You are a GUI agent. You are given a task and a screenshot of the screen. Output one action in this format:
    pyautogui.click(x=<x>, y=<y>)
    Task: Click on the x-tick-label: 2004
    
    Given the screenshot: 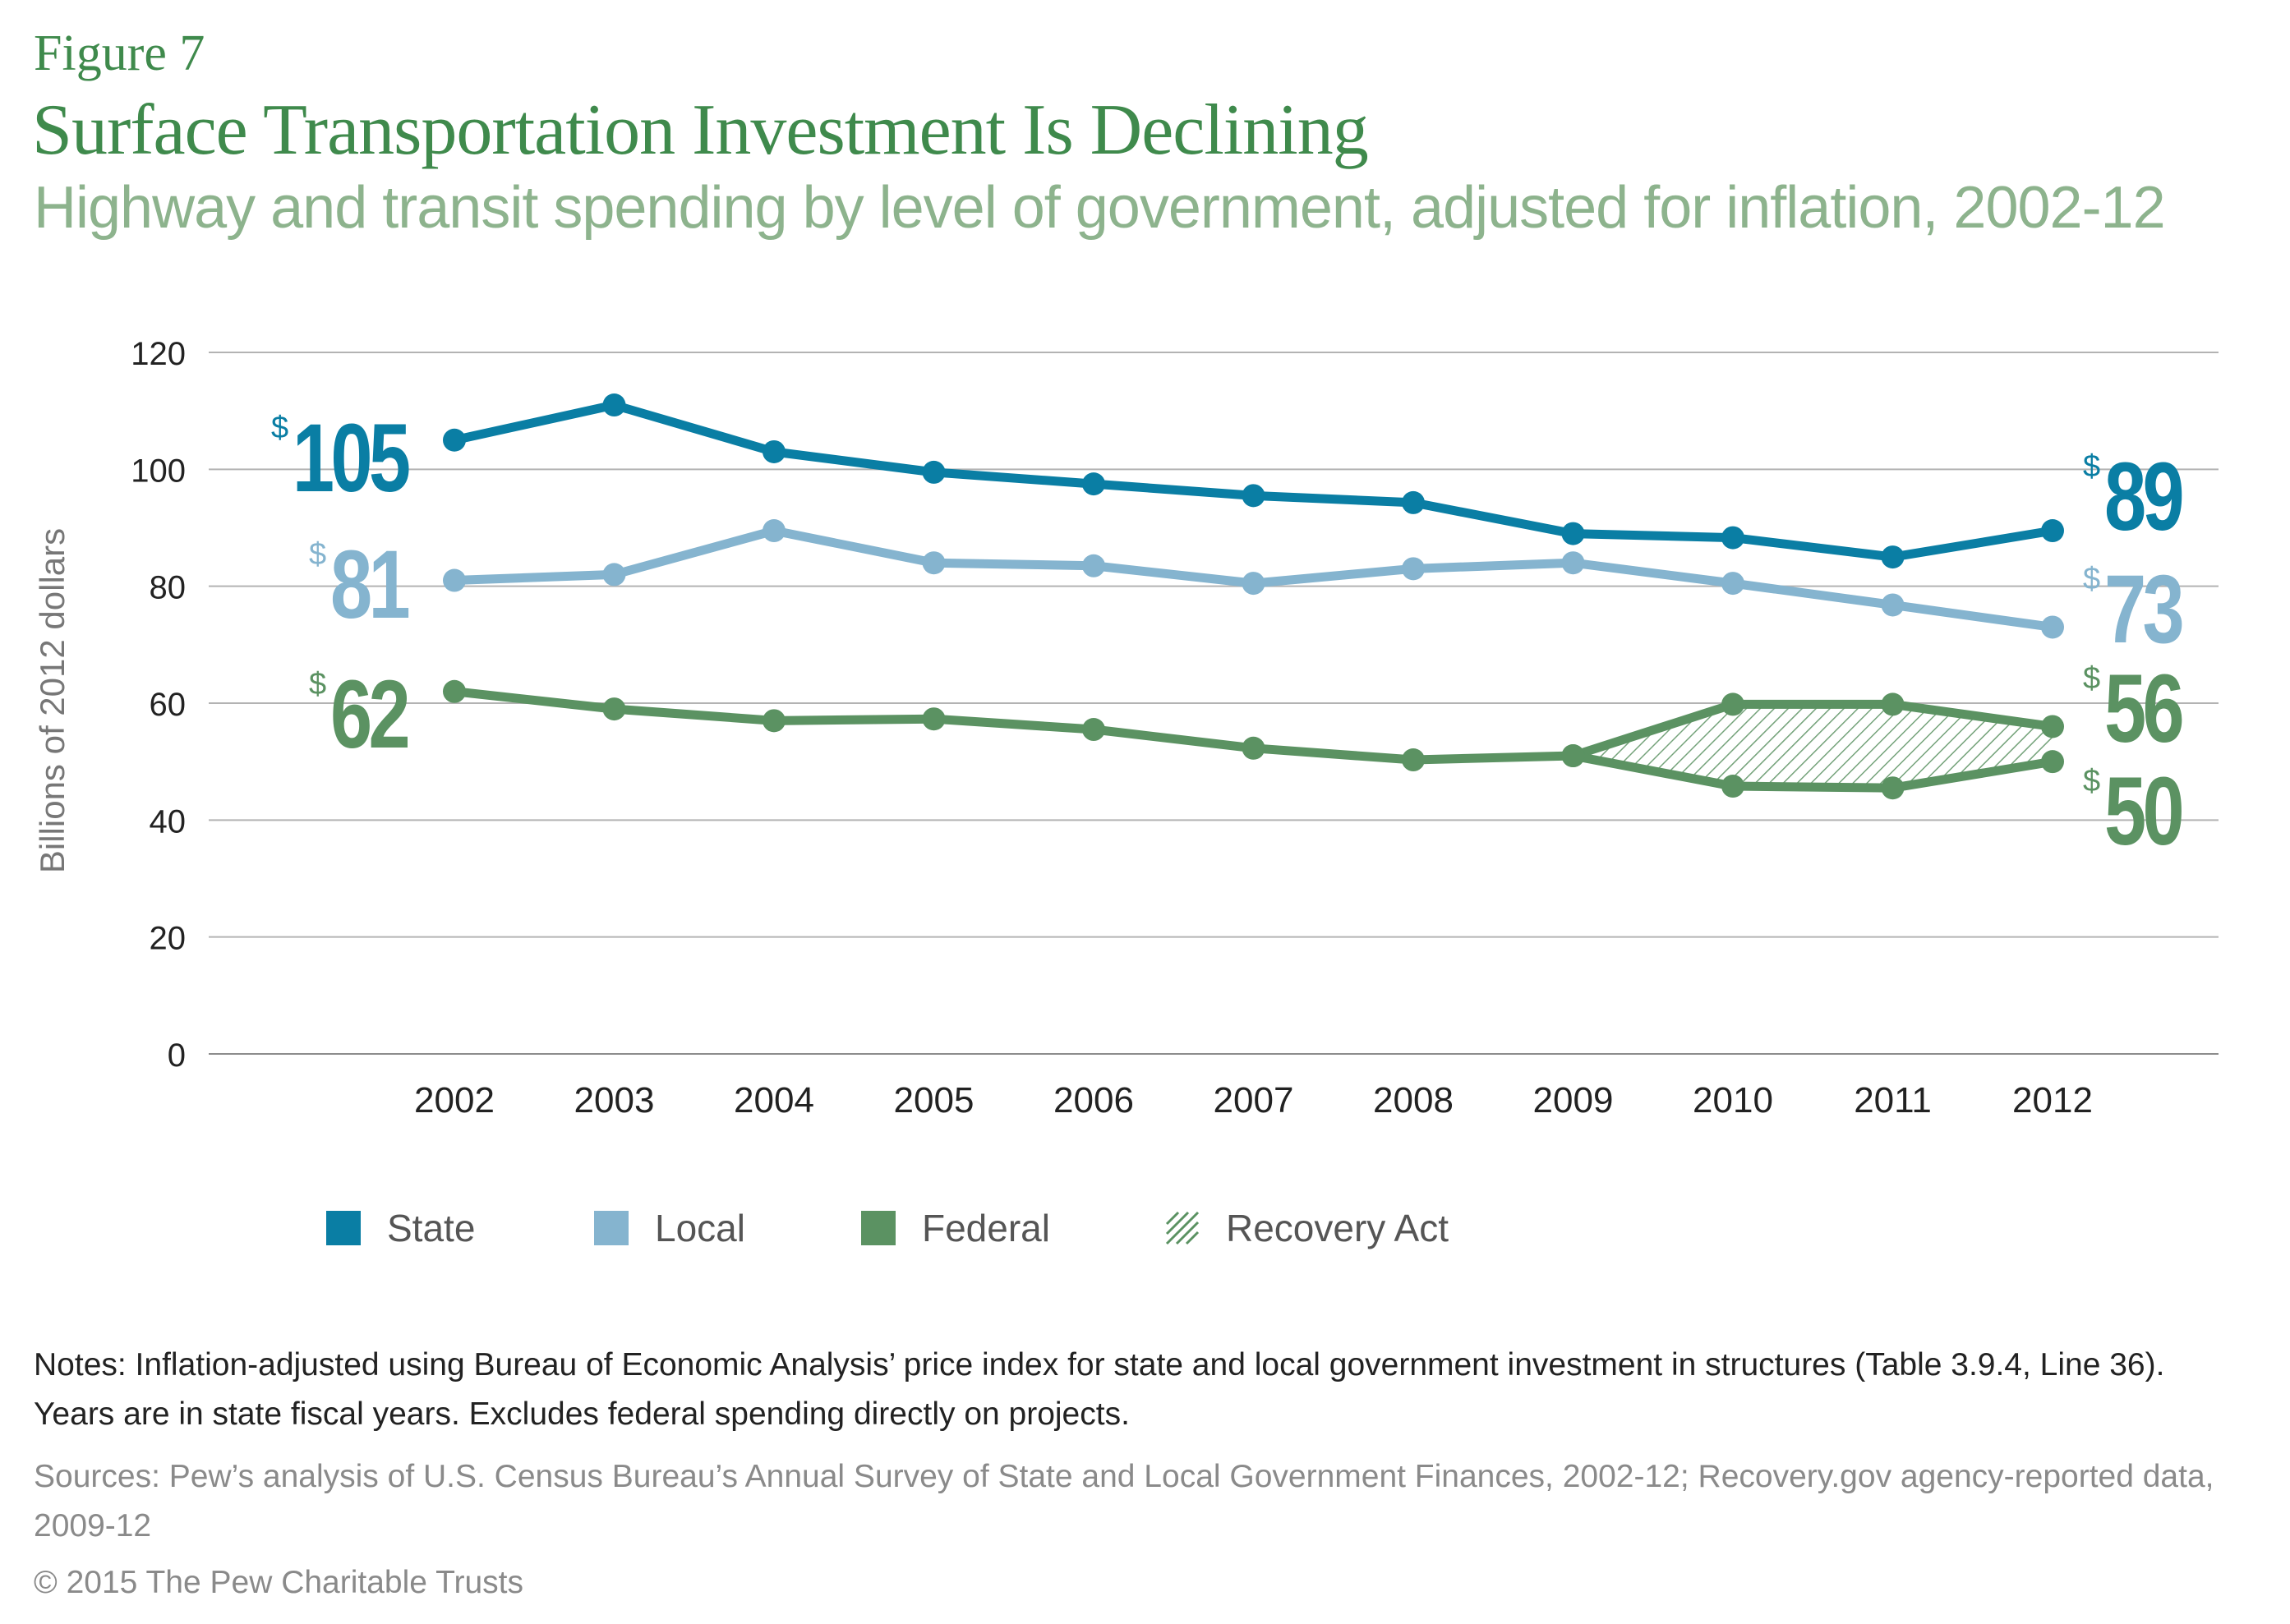 What is the action you would take?
    pyautogui.click(x=774, y=1100)
    